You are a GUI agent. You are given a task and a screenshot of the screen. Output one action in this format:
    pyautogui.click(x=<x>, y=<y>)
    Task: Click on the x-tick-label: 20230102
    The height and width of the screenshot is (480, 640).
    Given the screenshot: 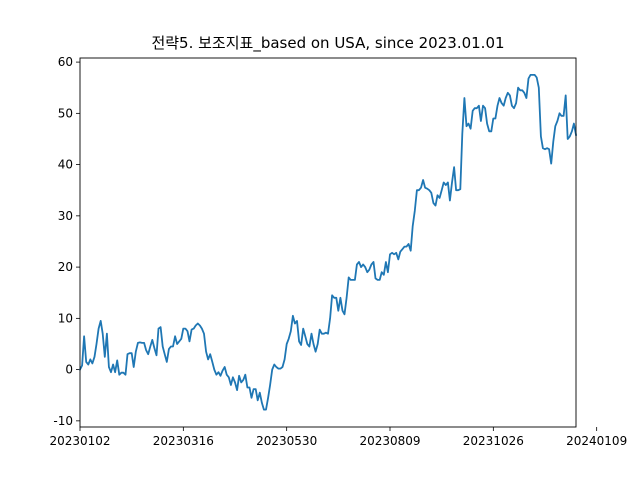 What is the action you would take?
    pyautogui.click(x=79, y=441)
    